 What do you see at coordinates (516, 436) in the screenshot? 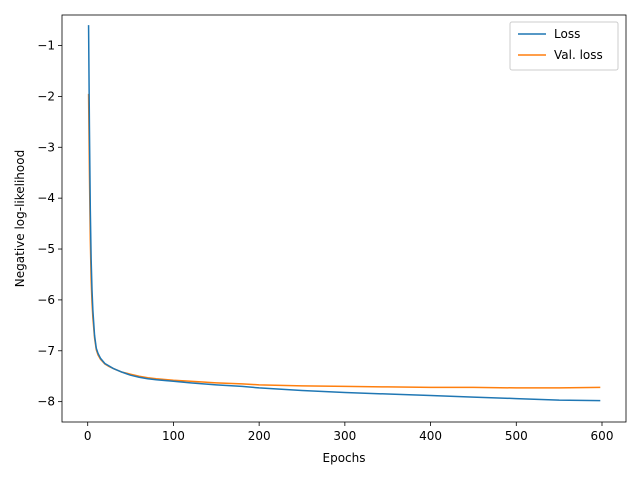
I see `x-tick-label: 500` at bounding box center [516, 436].